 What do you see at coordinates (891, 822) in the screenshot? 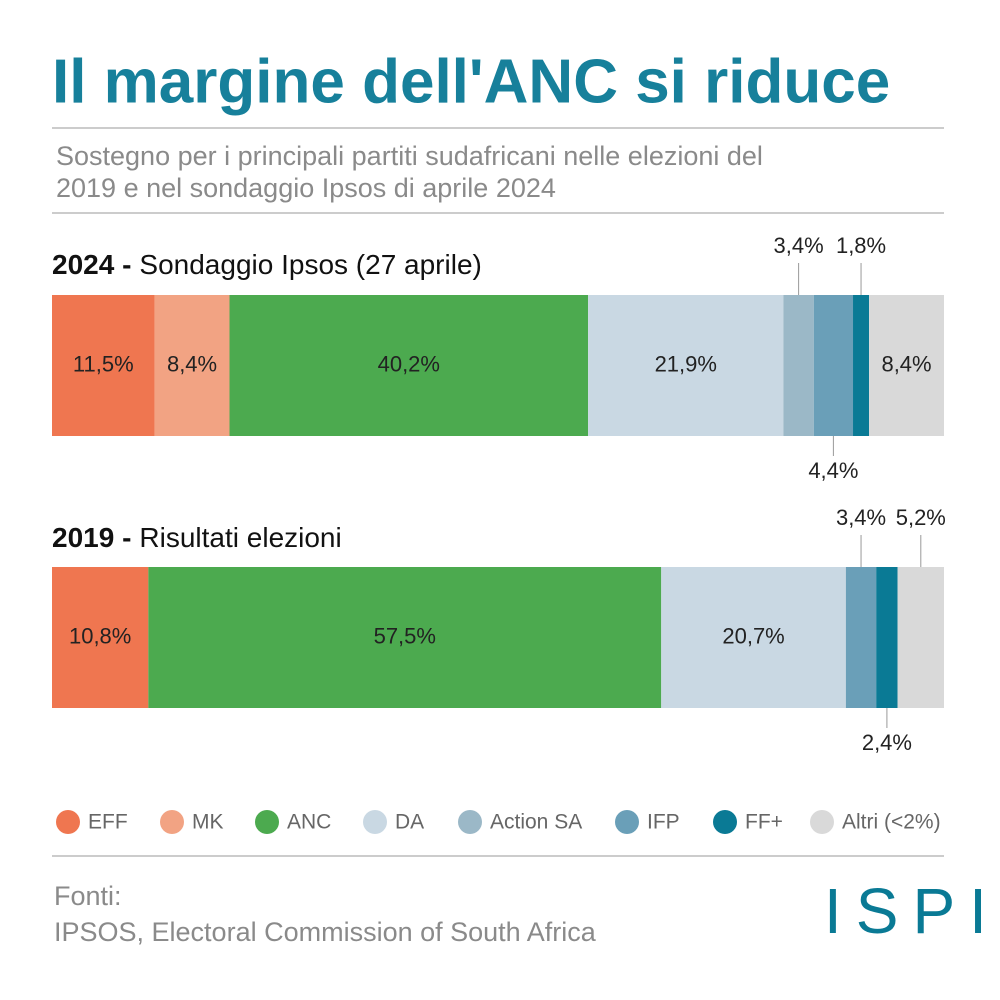
I see `legend-label: Altri (<2%)` at bounding box center [891, 822].